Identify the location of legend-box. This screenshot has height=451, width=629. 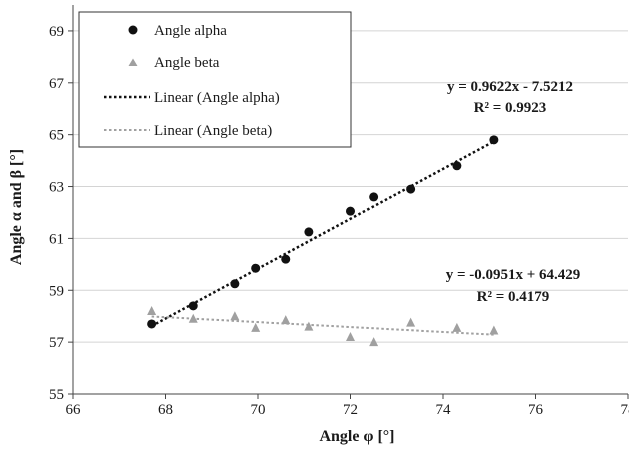
(215, 79).